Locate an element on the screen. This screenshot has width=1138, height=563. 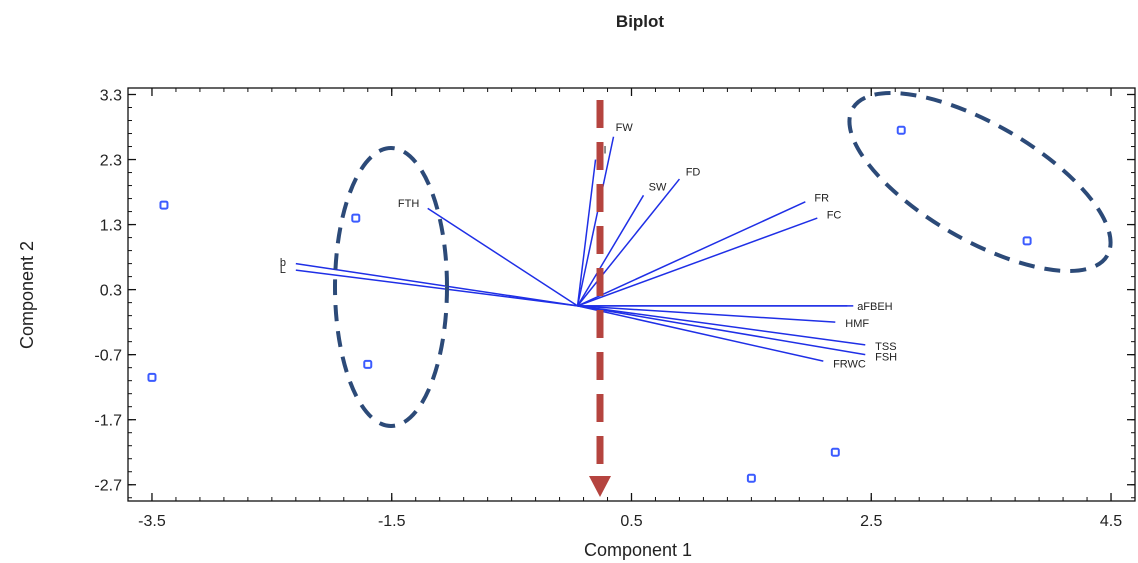
y-tick-label: 2.3 is located at coordinates (111, 161).